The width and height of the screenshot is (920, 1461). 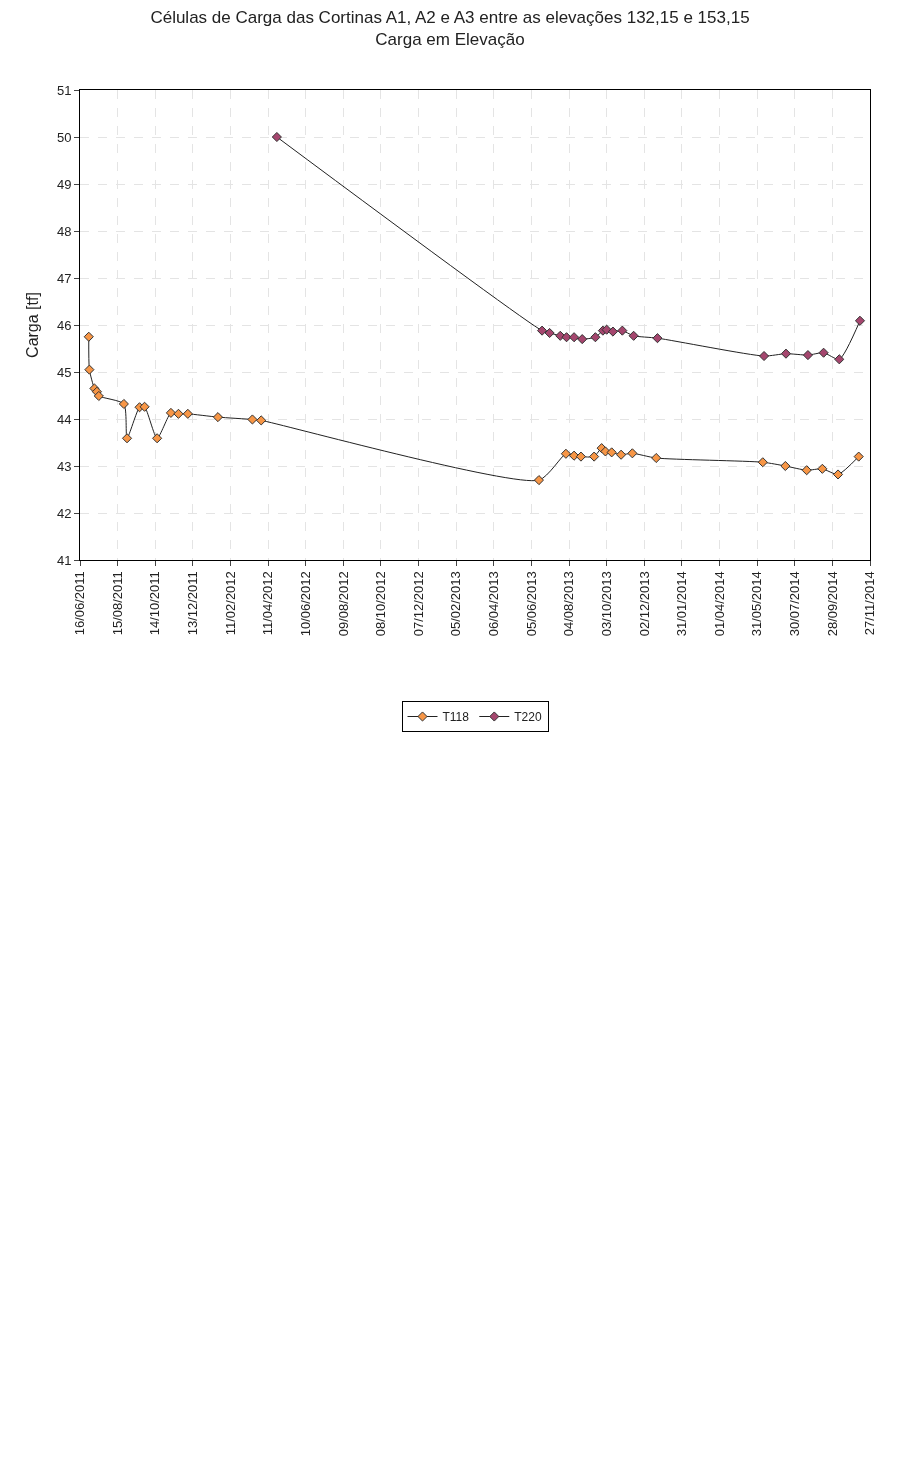 What do you see at coordinates (64, 560) in the screenshot?
I see `y-tick-label: 41` at bounding box center [64, 560].